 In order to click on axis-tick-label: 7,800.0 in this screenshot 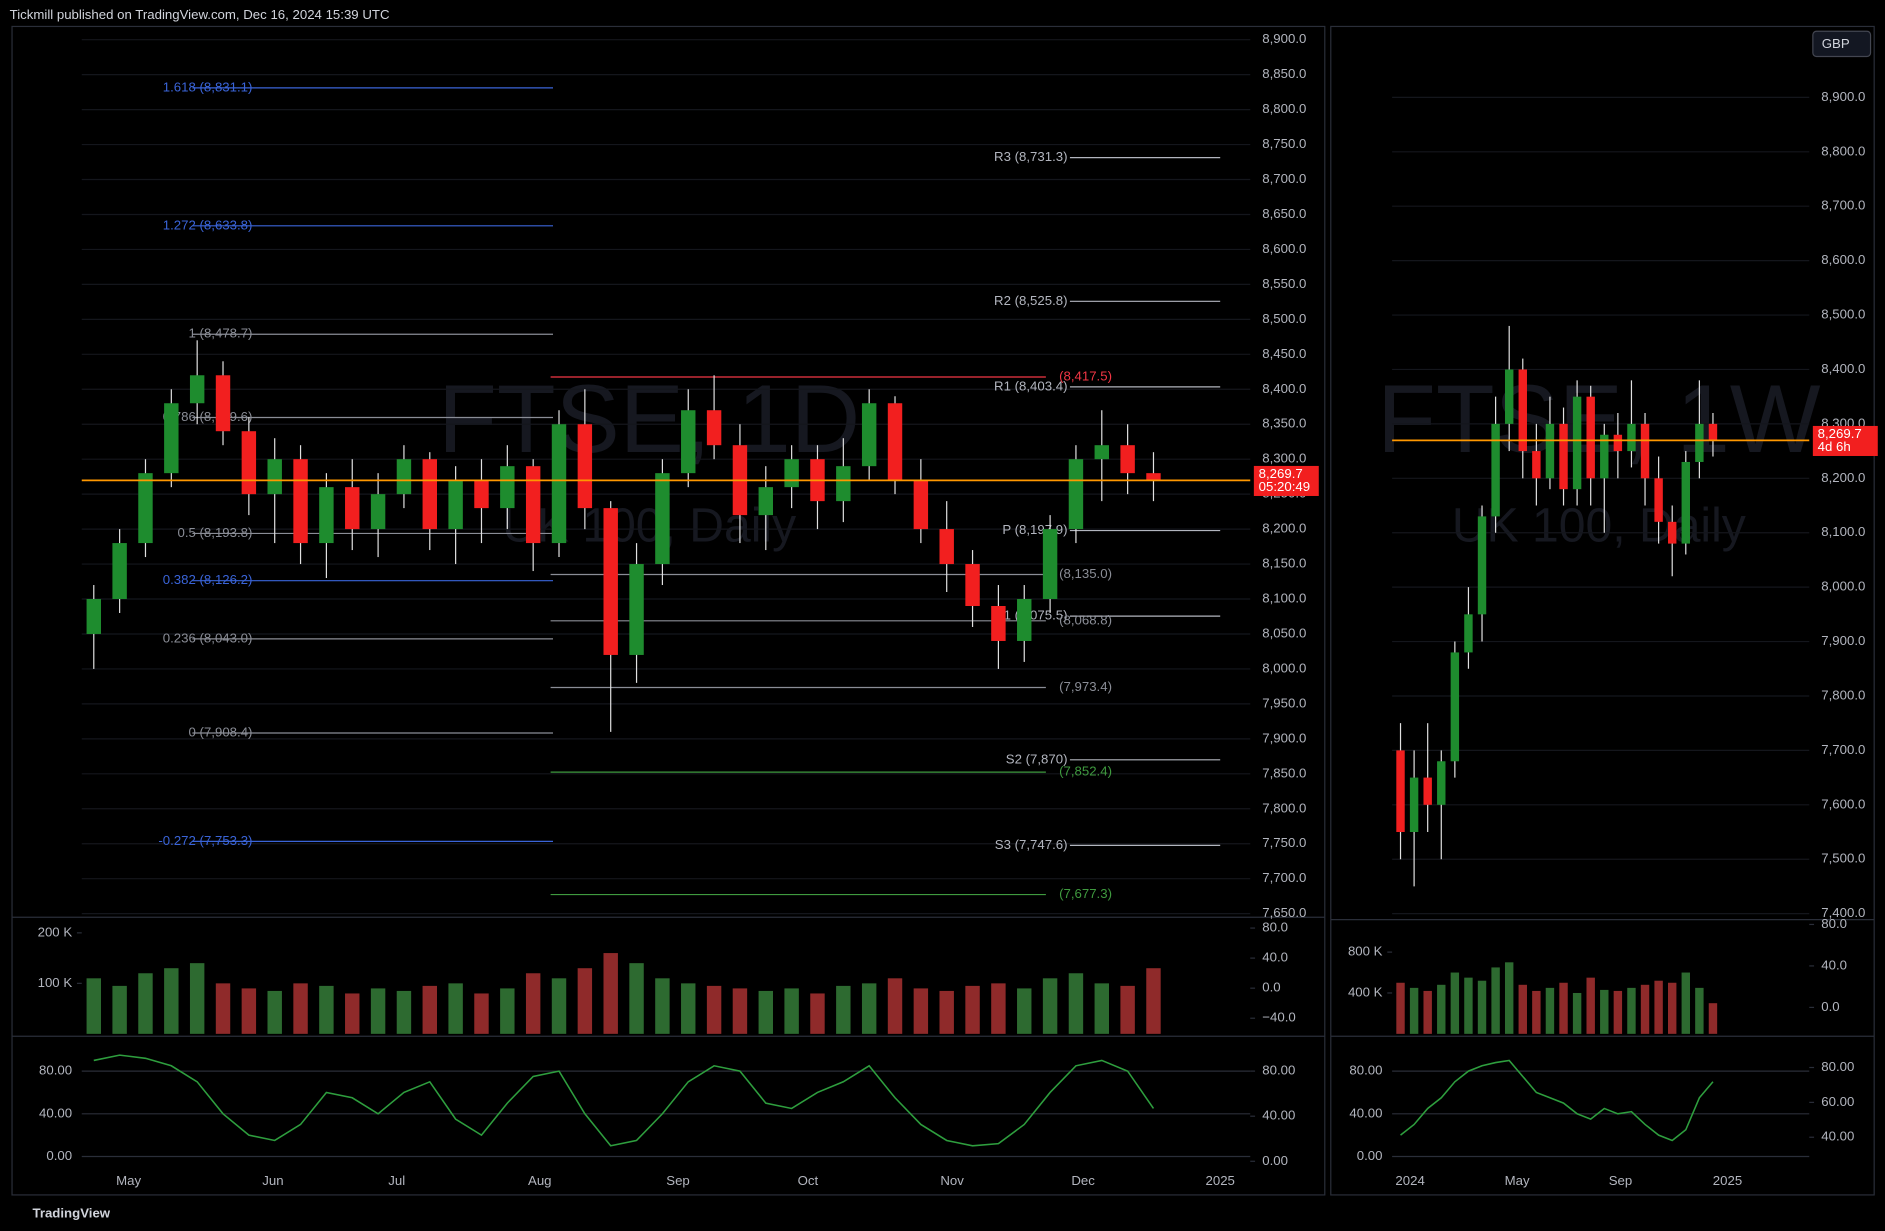, I will do `click(1843, 694)`.